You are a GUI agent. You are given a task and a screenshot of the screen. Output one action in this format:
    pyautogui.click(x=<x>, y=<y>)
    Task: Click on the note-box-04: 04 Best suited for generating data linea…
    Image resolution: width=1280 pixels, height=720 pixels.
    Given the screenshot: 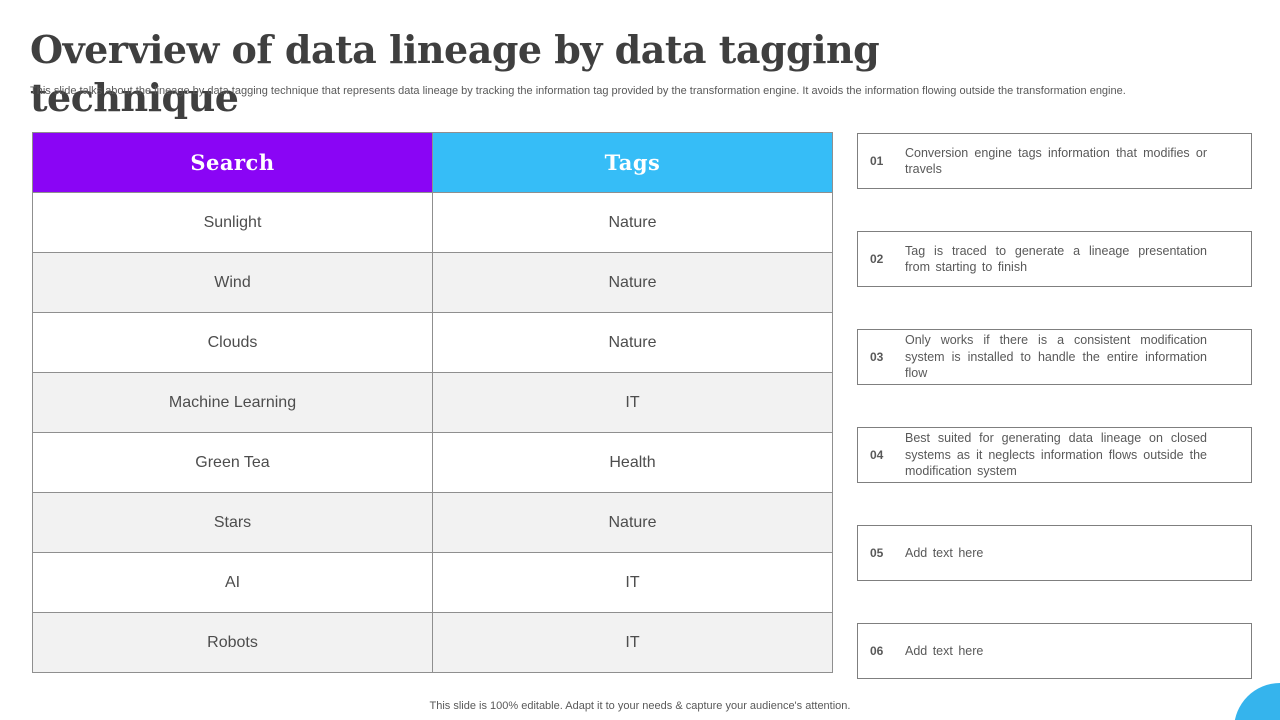 What is the action you would take?
    pyautogui.click(x=1054, y=455)
    